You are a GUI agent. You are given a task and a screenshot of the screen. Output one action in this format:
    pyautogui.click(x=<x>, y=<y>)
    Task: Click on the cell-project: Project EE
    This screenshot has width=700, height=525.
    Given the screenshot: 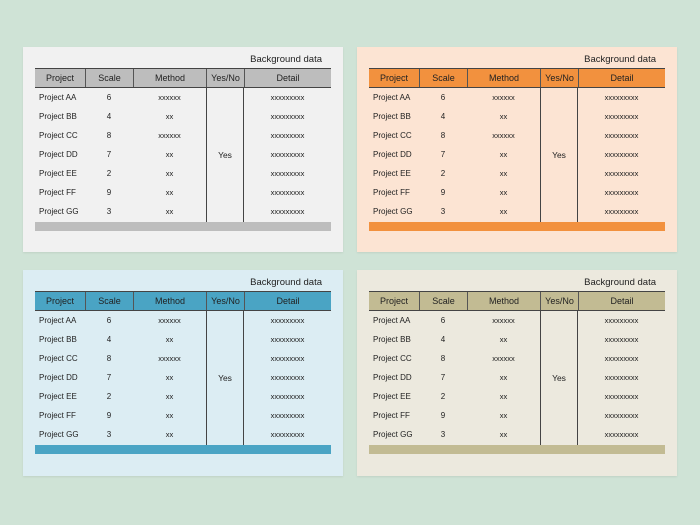 What is the action you would take?
    pyautogui.click(x=392, y=173)
    